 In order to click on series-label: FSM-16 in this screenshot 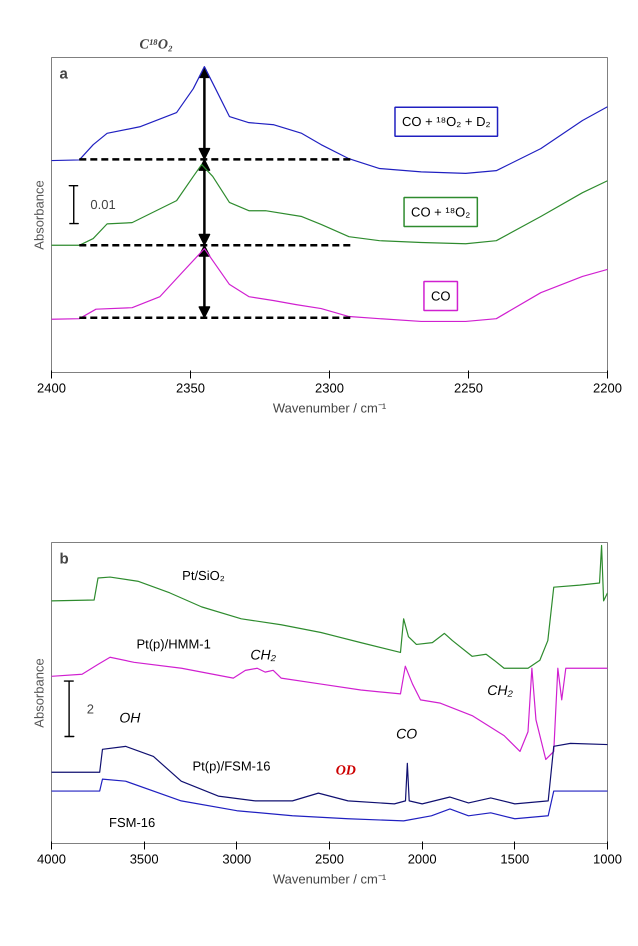, I will do `click(132, 822)`.